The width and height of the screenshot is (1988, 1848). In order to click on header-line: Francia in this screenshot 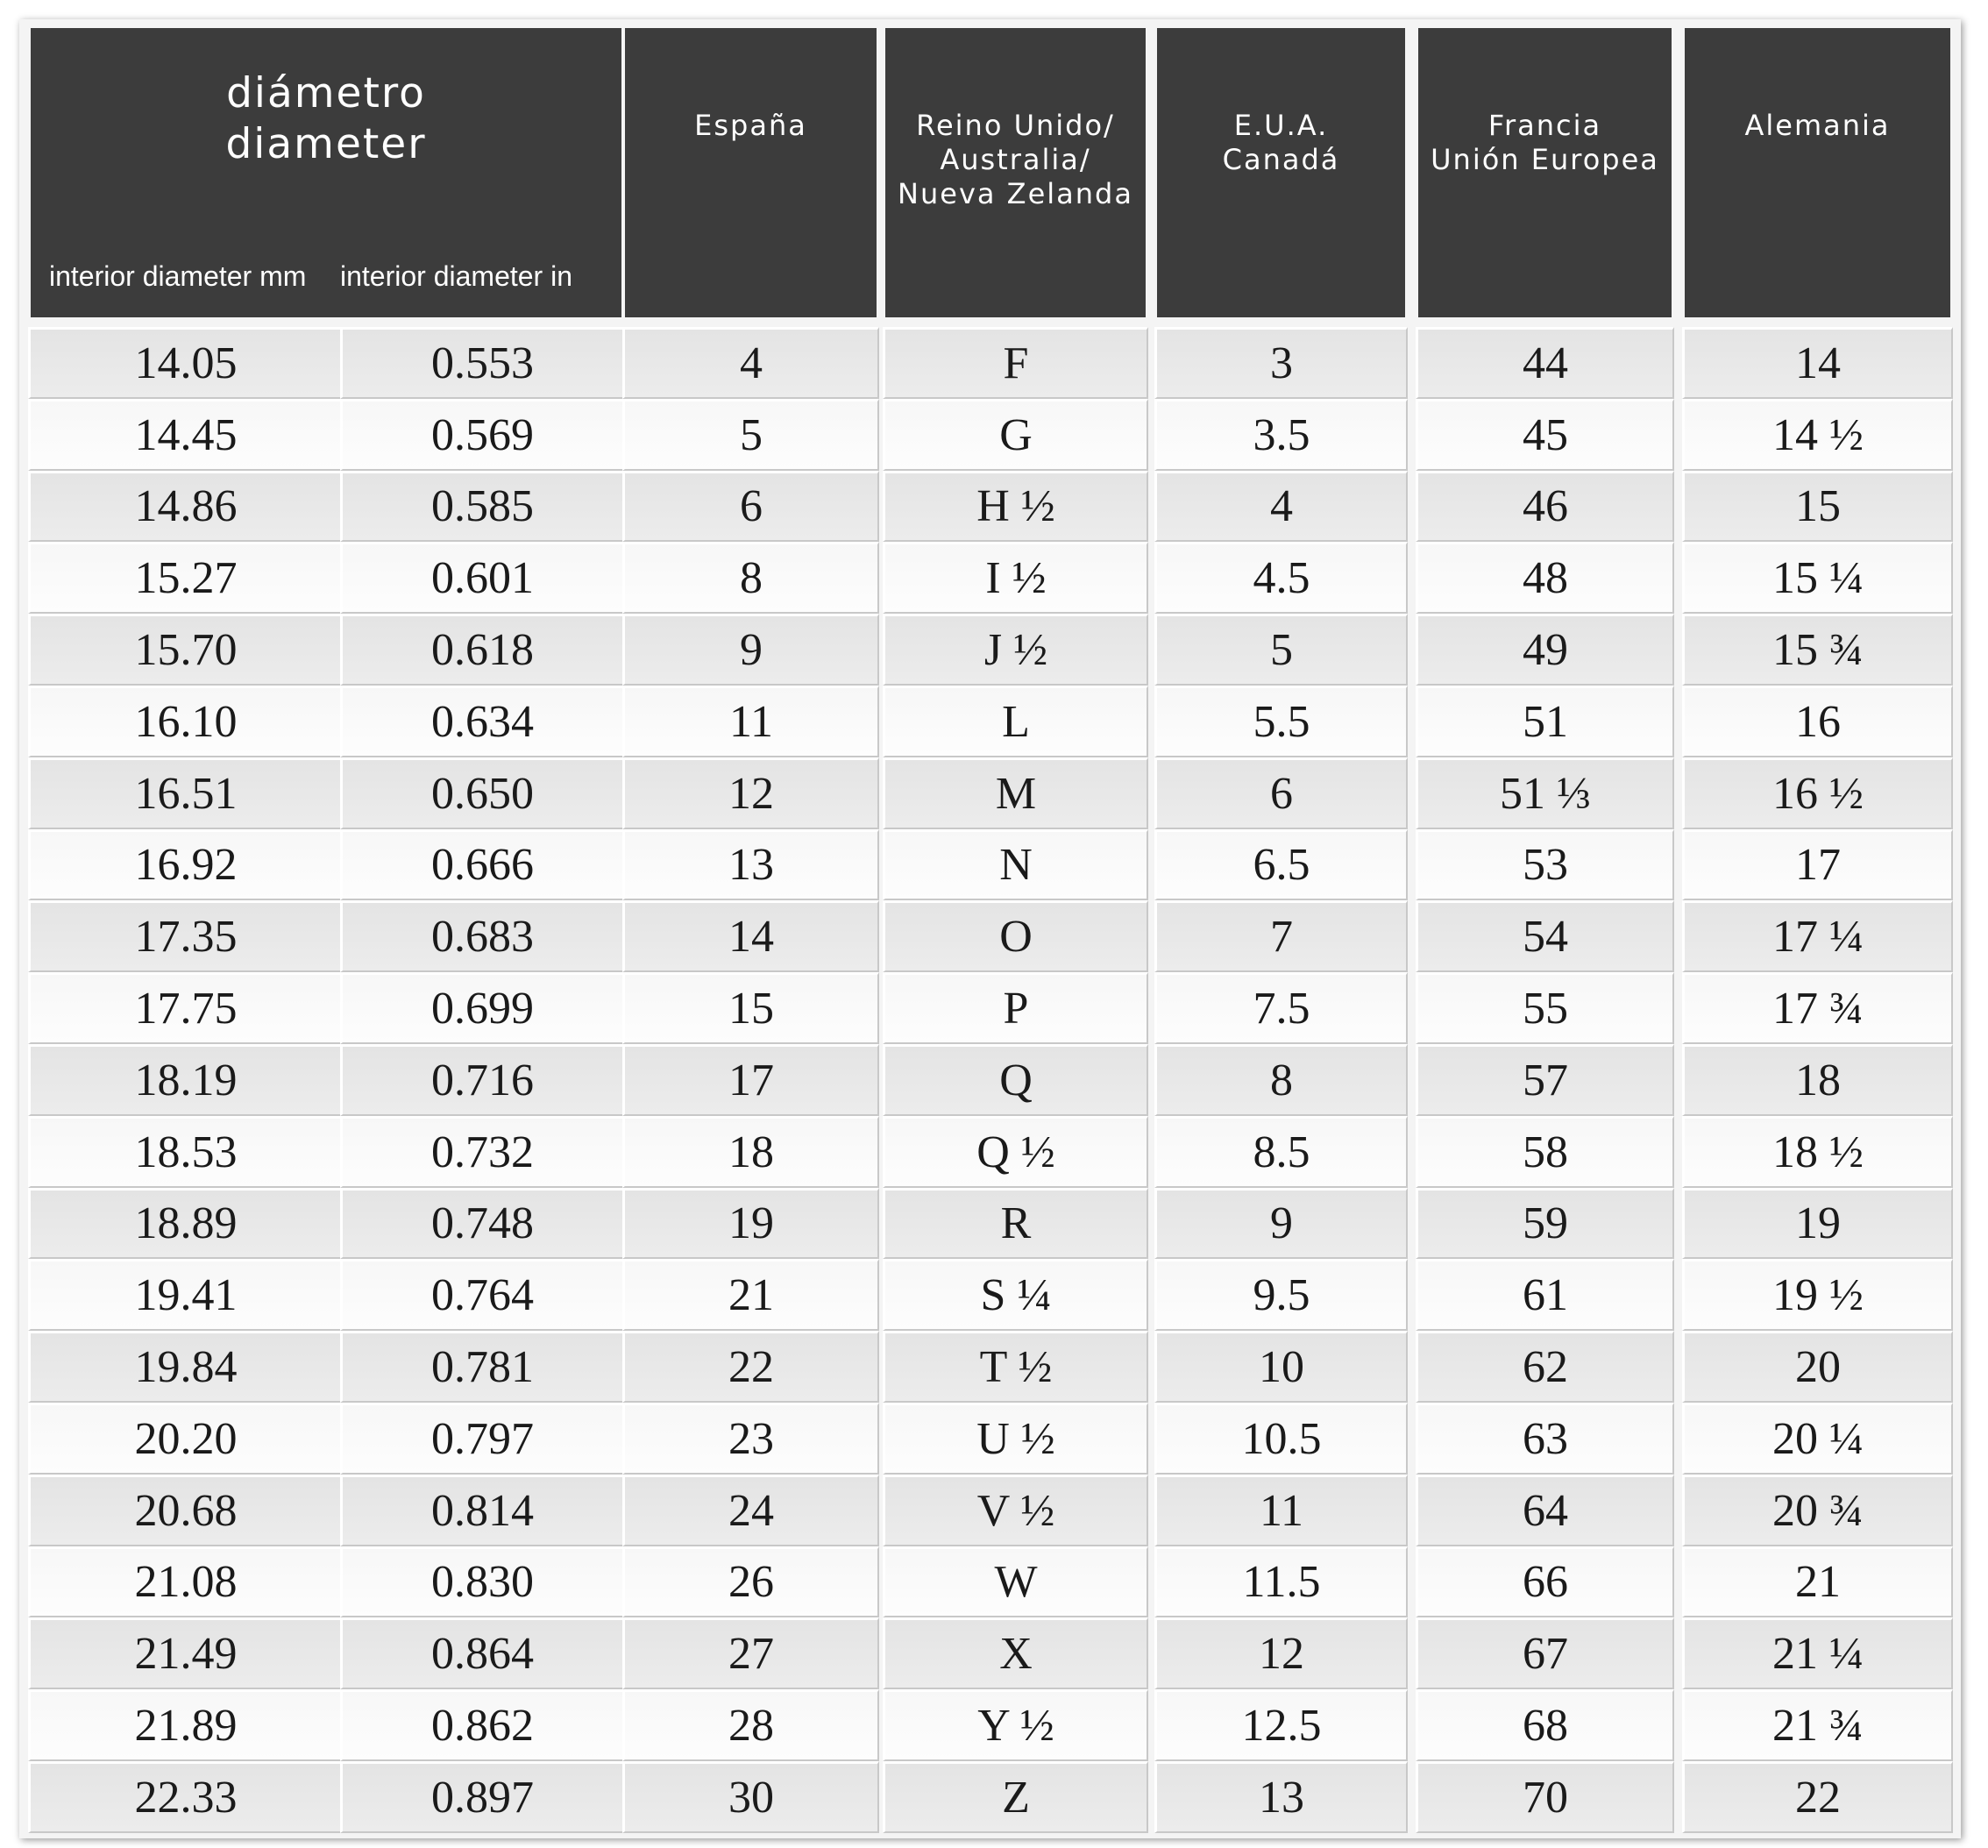, I will do `click(1544, 125)`.